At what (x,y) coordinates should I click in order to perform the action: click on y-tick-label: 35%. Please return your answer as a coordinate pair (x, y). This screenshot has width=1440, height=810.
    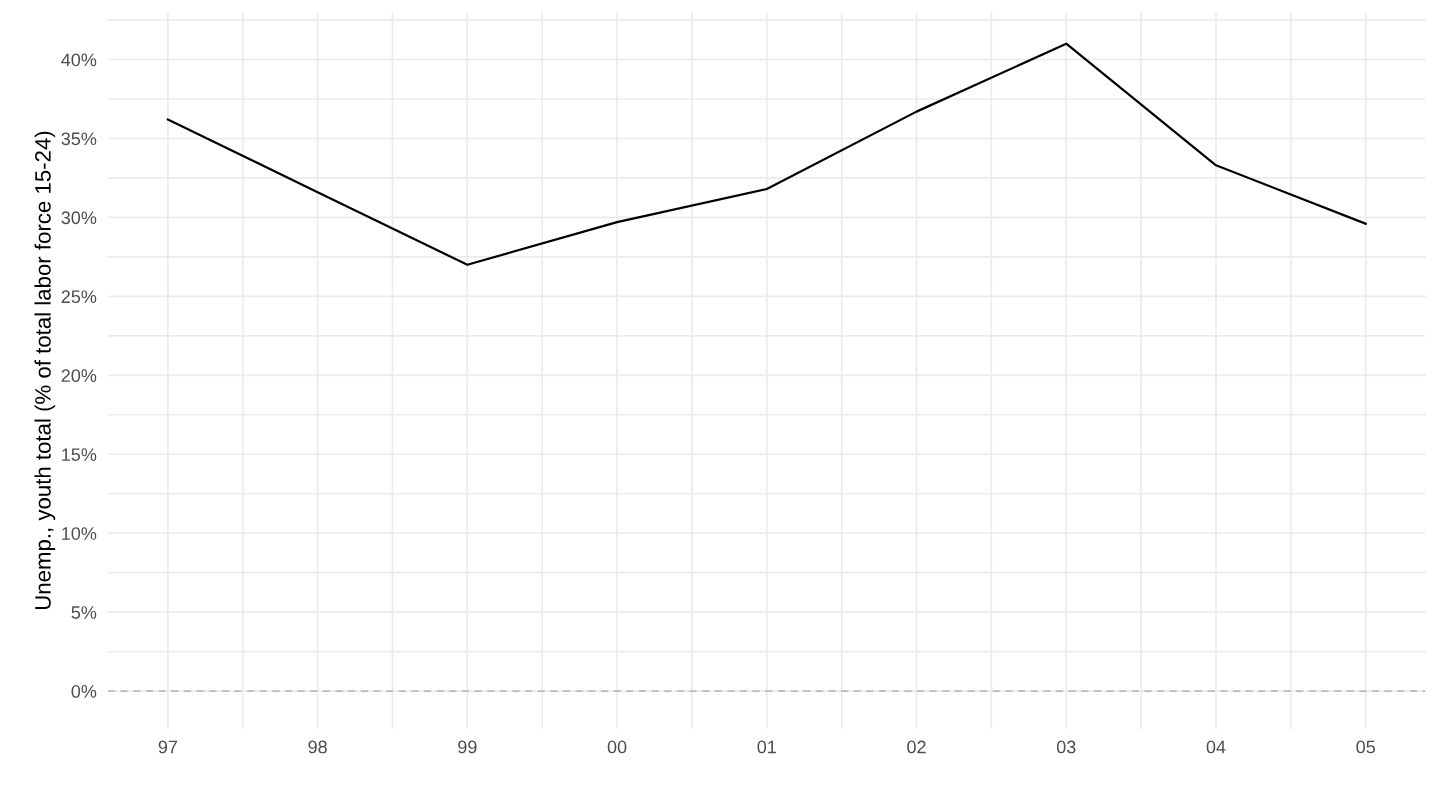
    Looking at the image, I should click on (79, 139).